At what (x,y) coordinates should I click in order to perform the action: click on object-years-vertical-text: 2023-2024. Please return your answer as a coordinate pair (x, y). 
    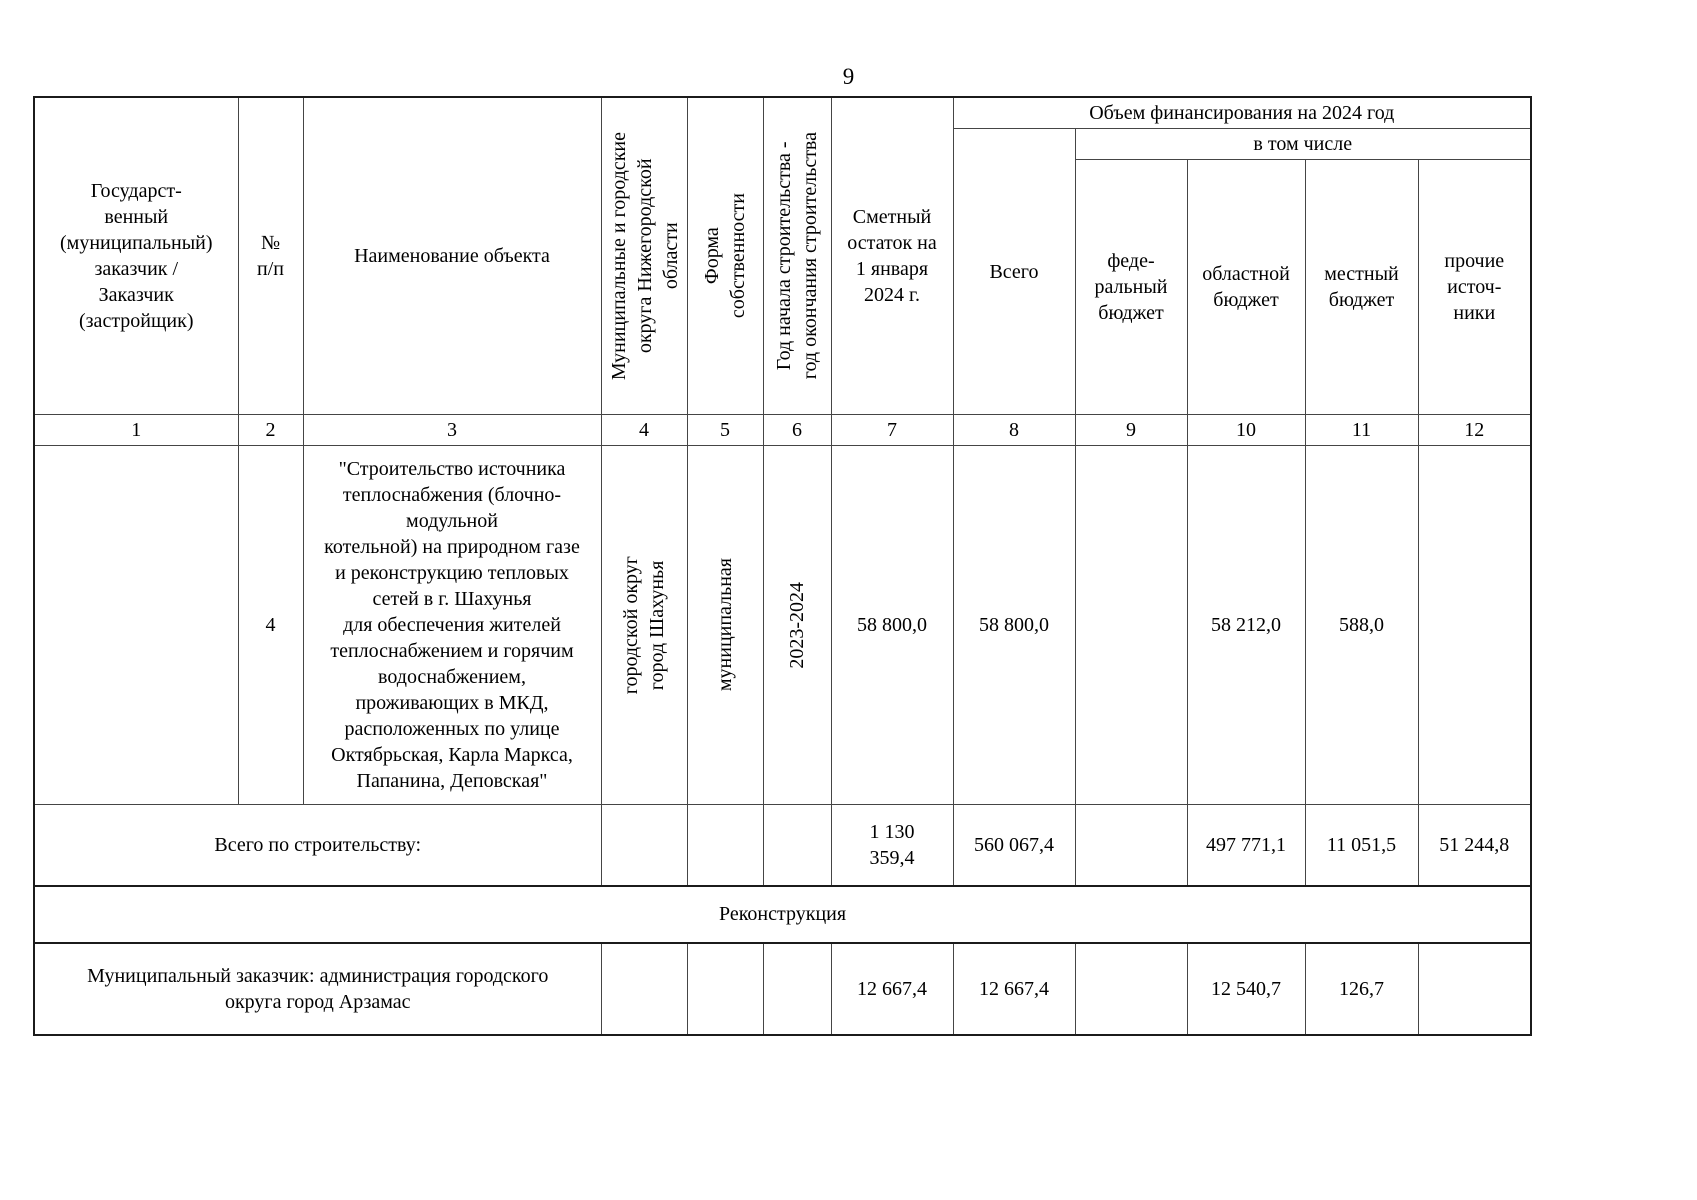
    Looking at the image, I should click on (797, 625).